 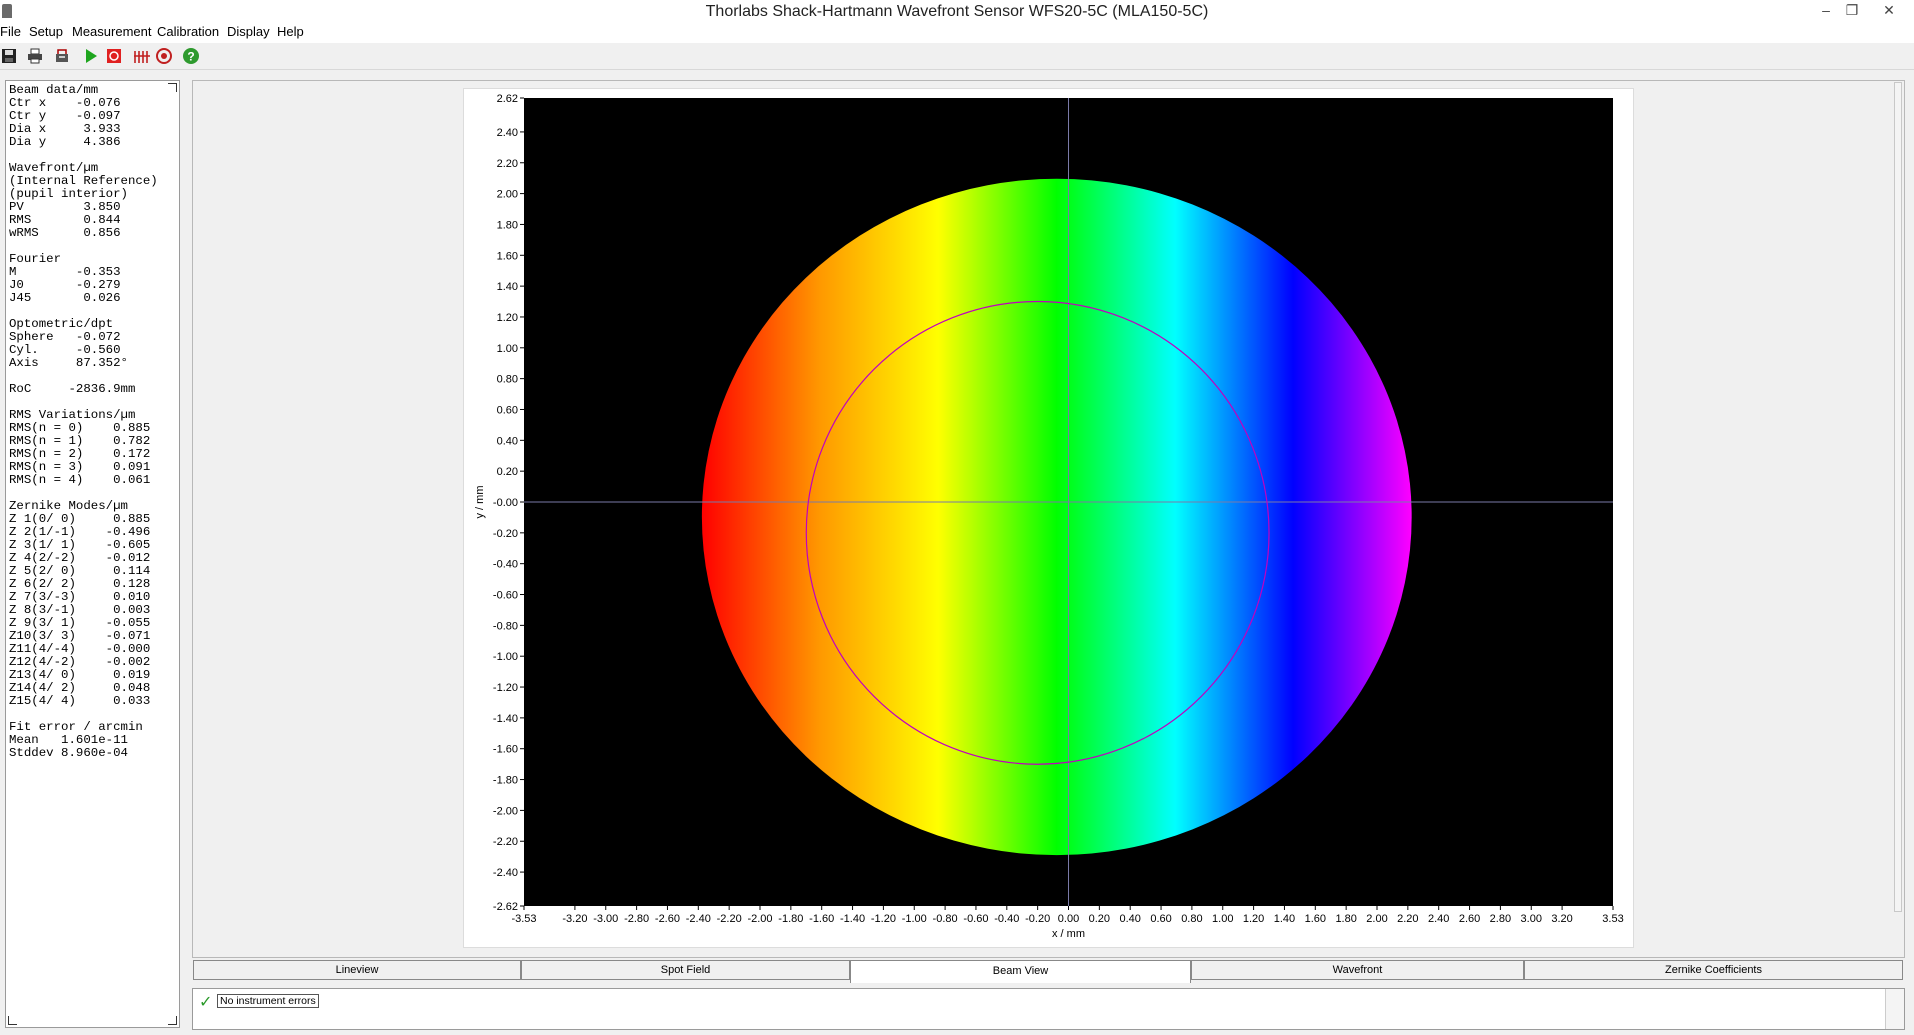 I want to click on x-tick-label: 2.60, so click(x=1469, y=919).